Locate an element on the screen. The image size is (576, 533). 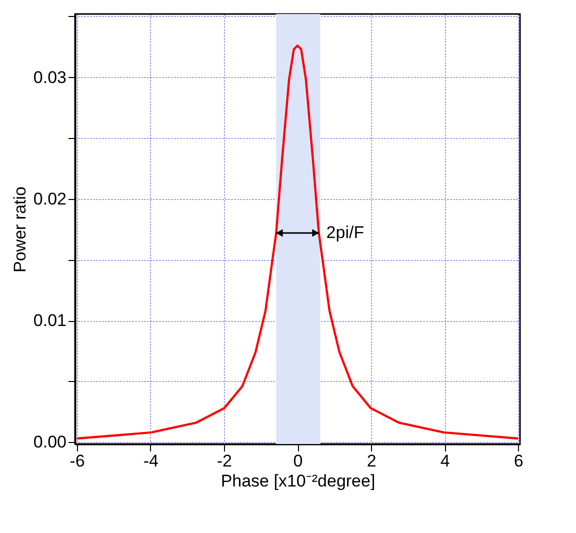
x-tick-label: -4 is located at coordinates (150, 461).